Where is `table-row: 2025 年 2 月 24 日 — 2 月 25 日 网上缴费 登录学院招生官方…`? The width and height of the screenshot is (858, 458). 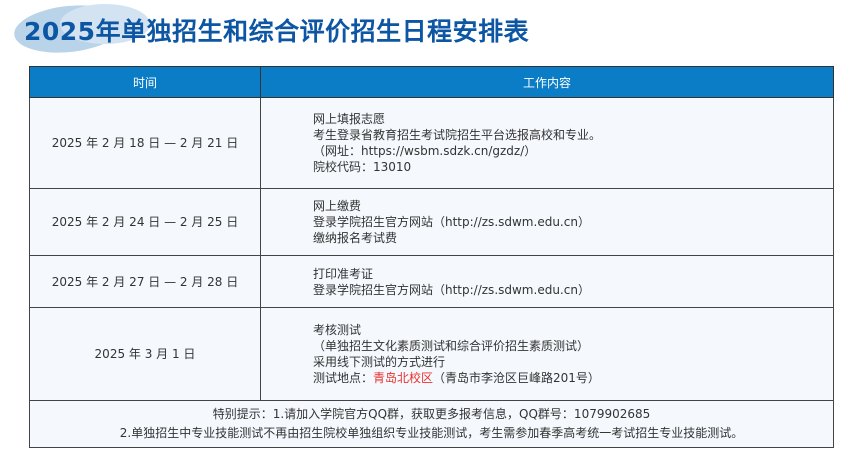
table-row: 2025 年 2 月 24 日 — 2 月 25 日 网上缴费 登录学院招生官方… is located at coordinates (431, 222).